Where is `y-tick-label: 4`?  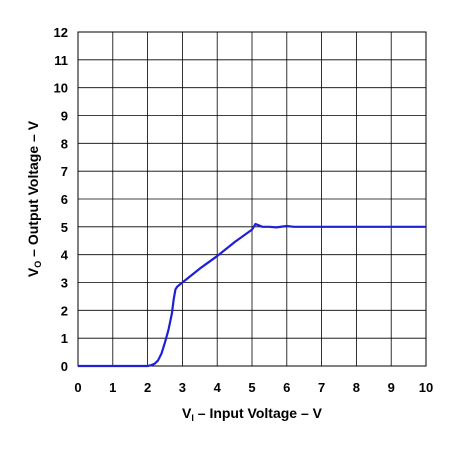
y-tick-label: 4 is located at coordinates (65, 255).